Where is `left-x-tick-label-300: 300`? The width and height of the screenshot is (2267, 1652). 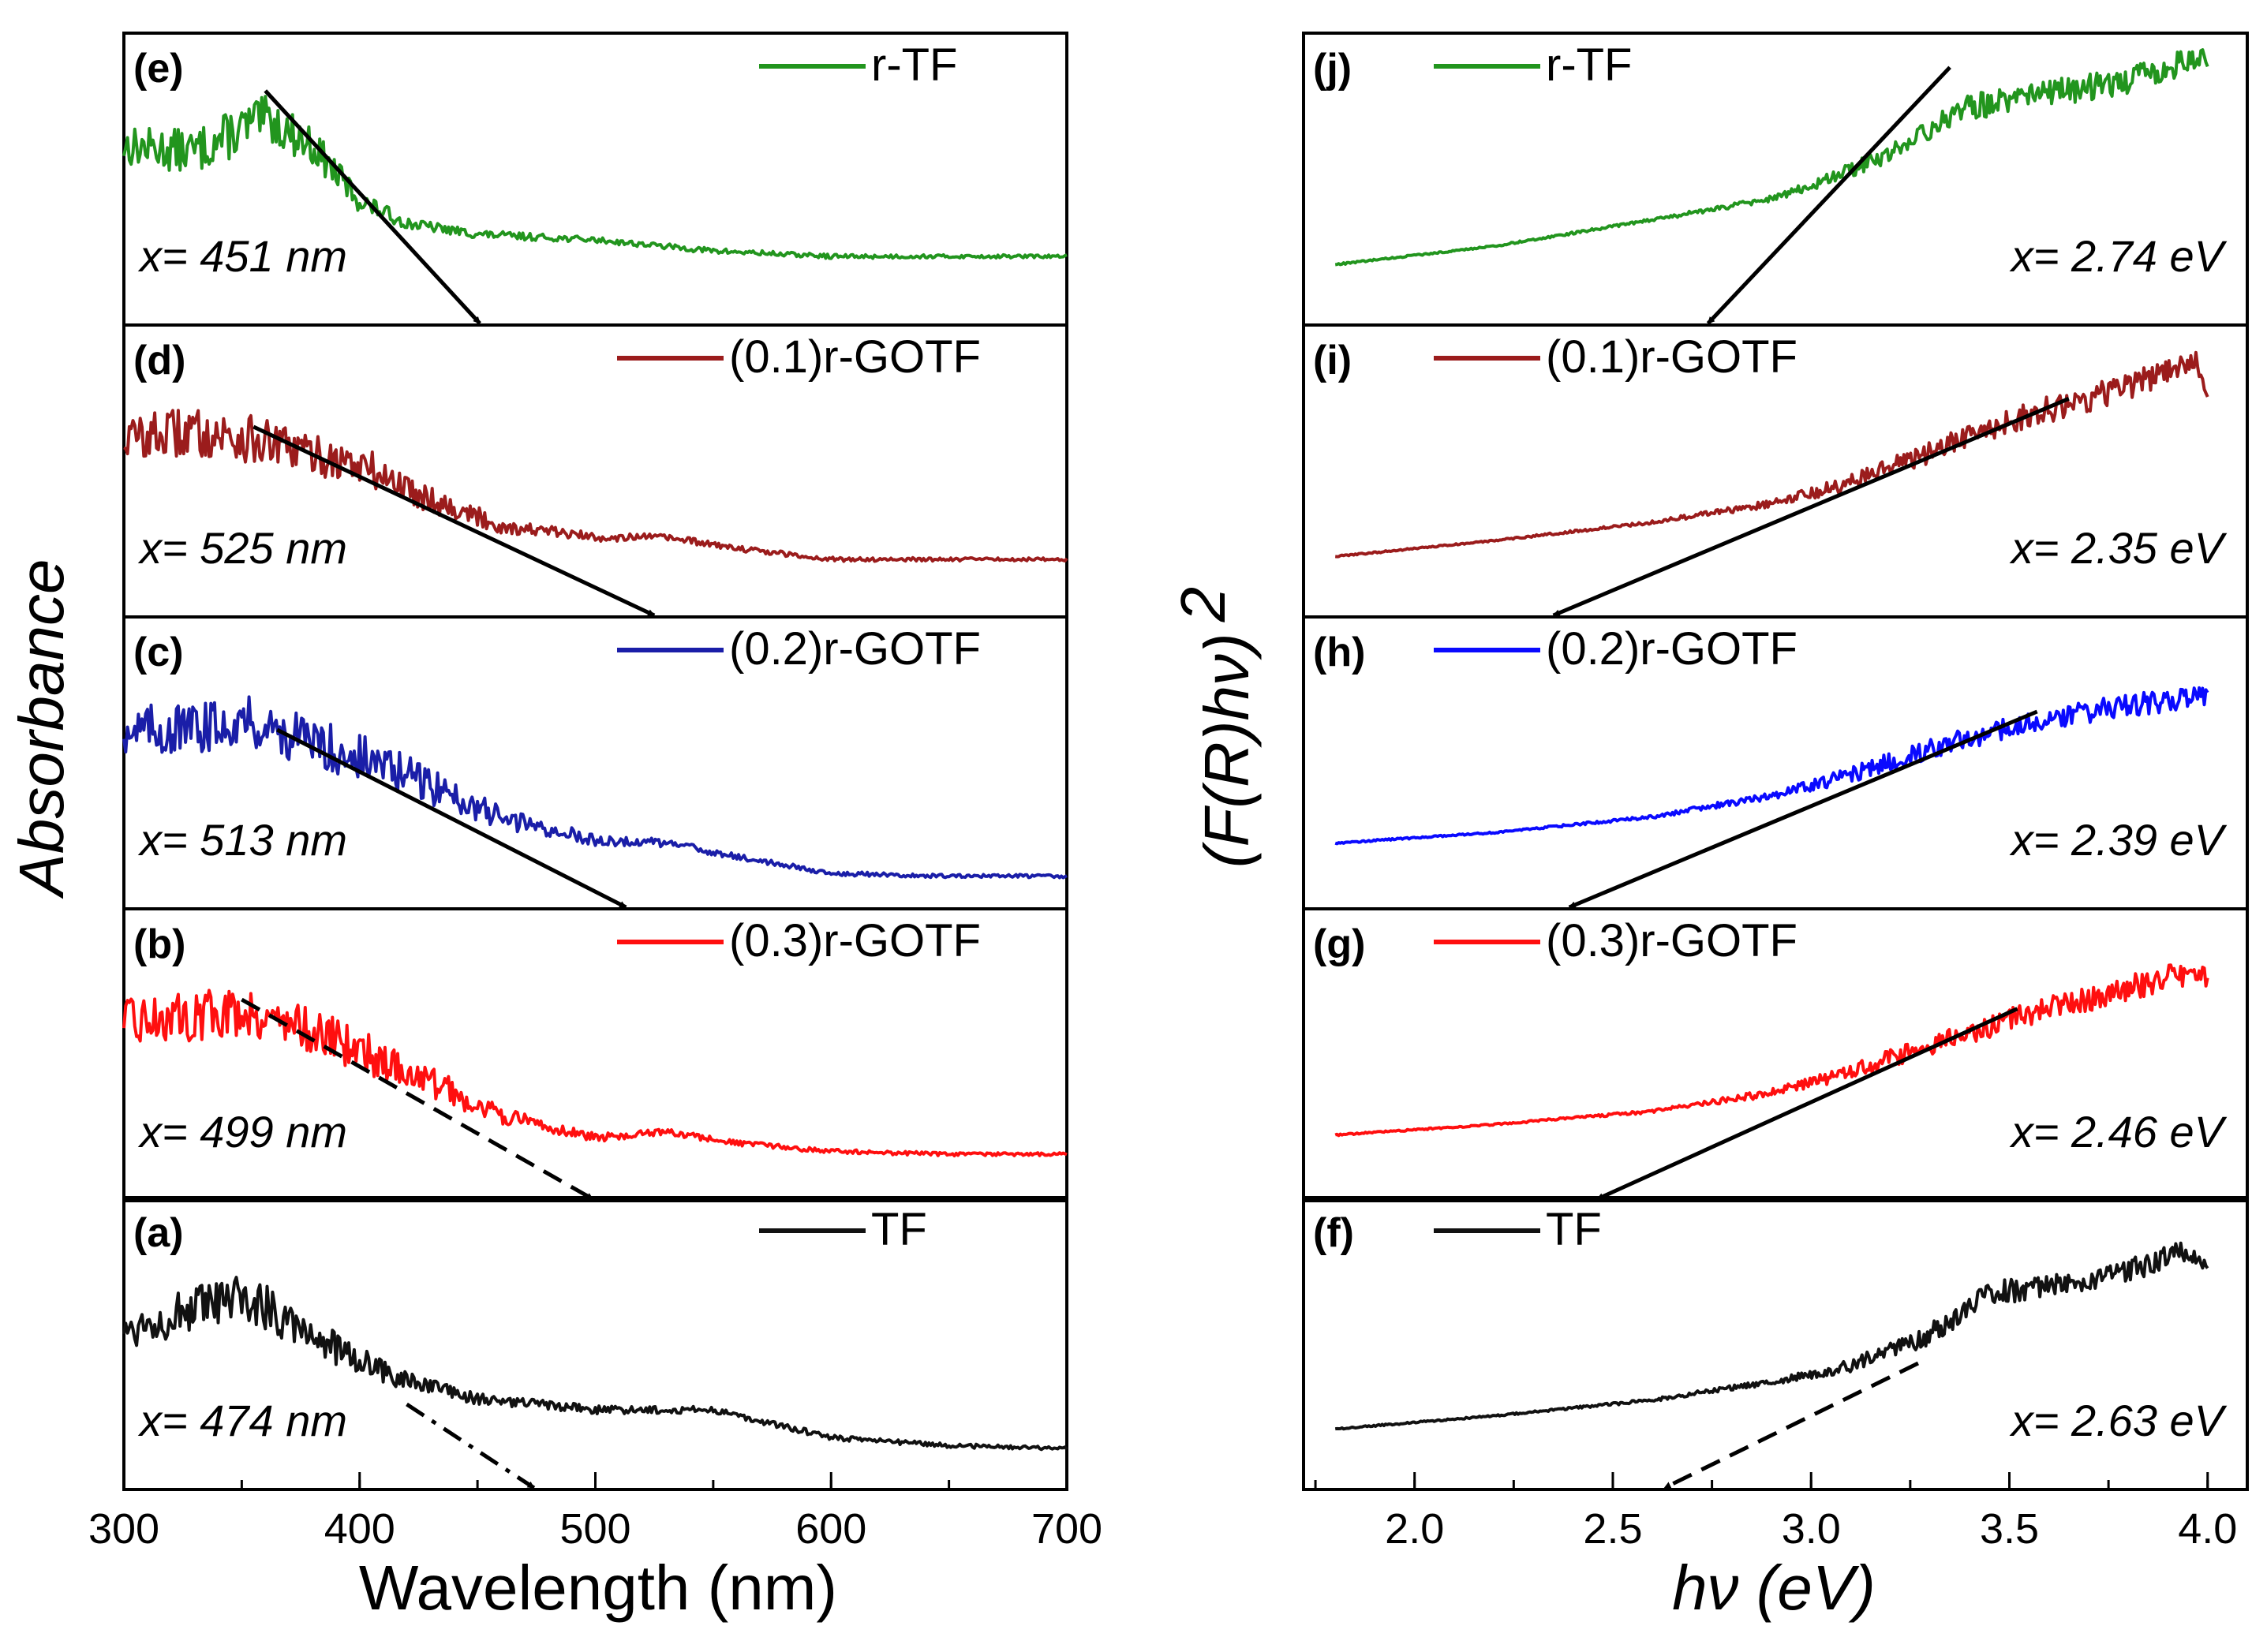
left-x-tick-label-300: 300 is located at coordinates (123, 1529).